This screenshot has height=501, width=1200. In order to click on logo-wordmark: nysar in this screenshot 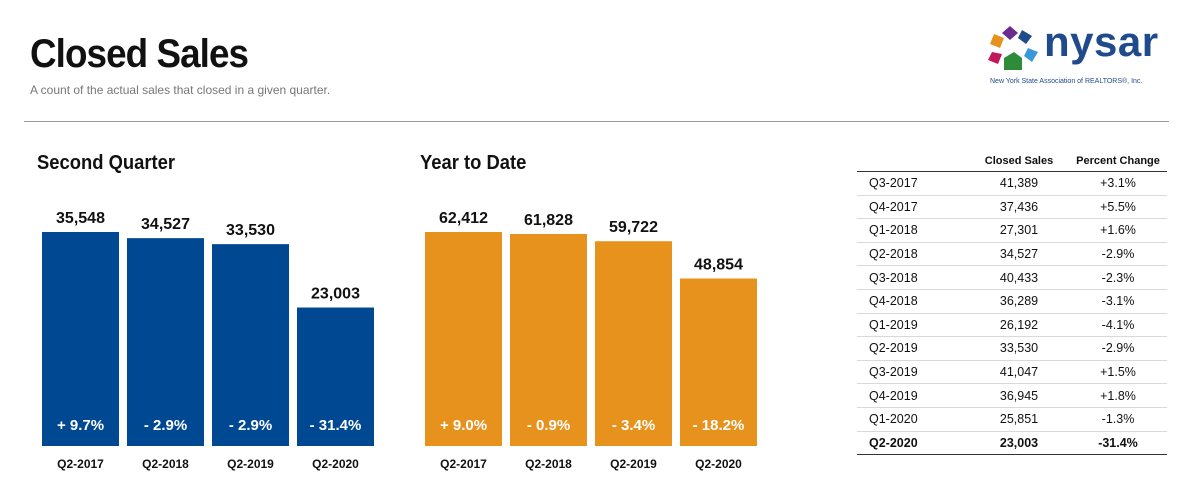, I will do `click(1101, 41)`.